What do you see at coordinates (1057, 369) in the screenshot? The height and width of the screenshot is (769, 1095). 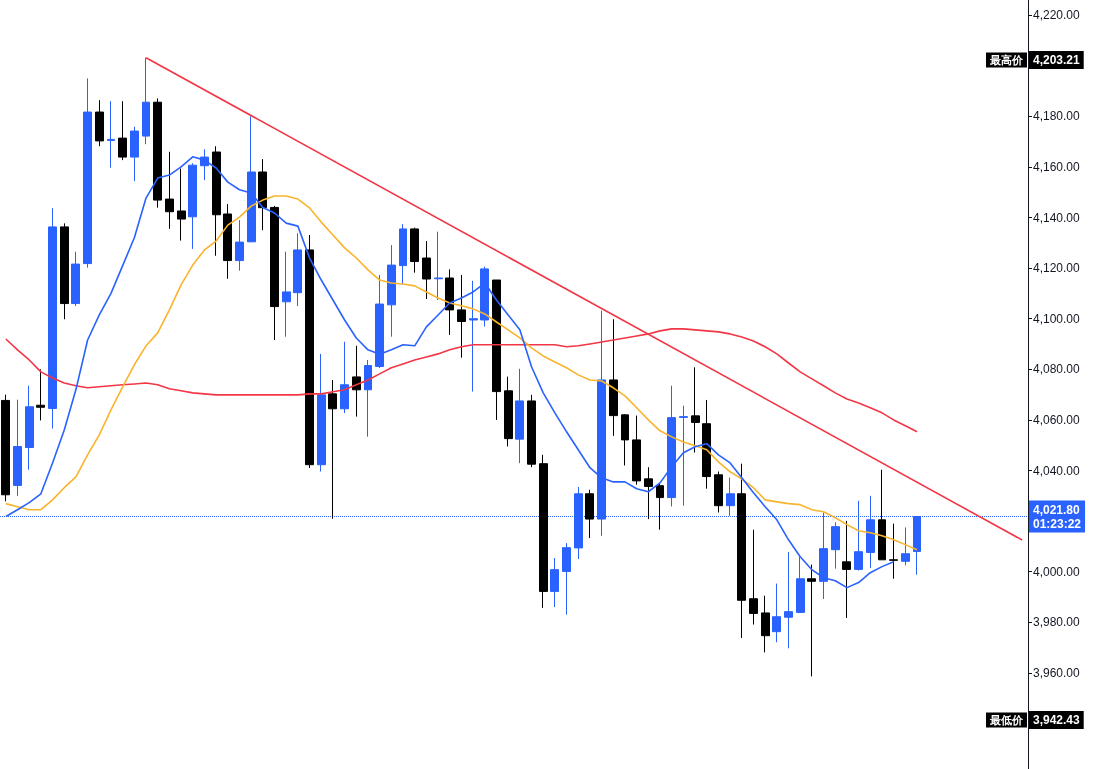 I see `y-tick-label: 4,080.00` at bounding box center [1057, 369].